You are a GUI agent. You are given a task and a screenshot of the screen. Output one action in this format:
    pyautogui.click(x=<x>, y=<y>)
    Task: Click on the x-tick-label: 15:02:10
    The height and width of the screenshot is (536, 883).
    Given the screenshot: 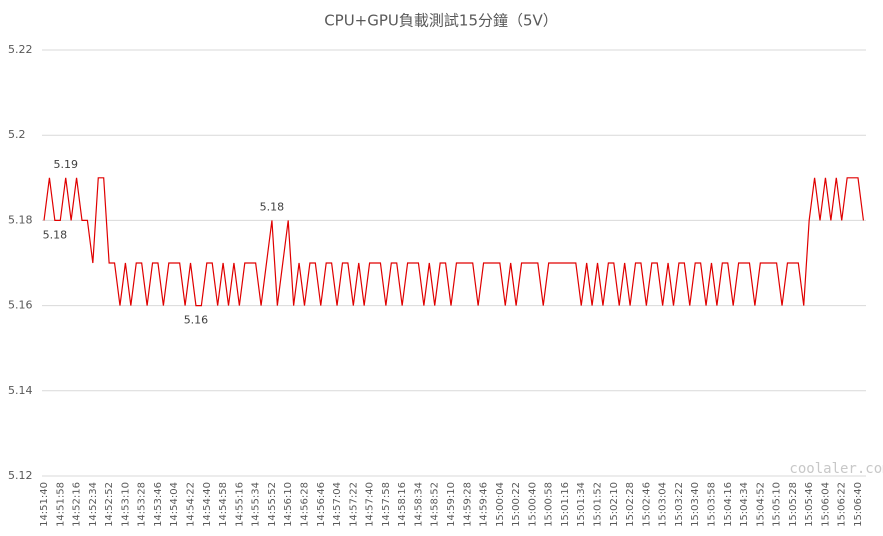 What is the action you would take?
    pyautogui.click(x=614, y=504)
    